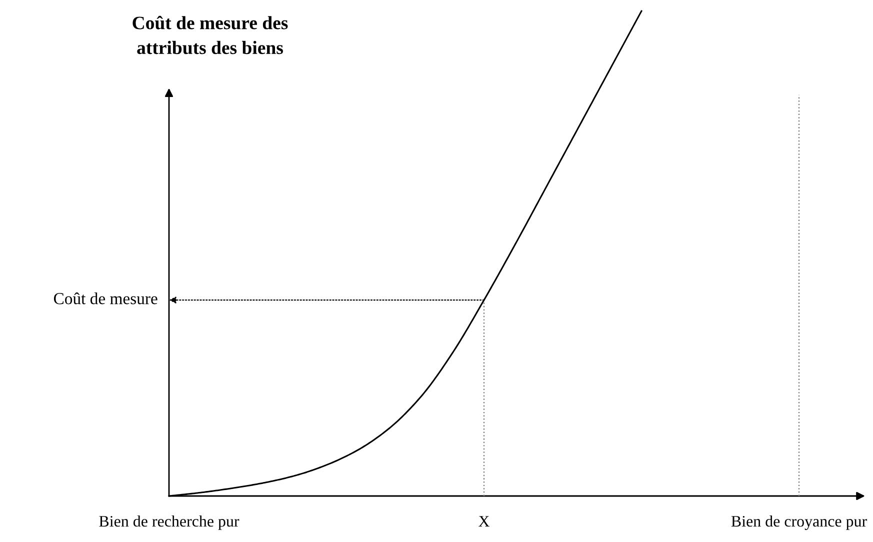 The image size is (873, 542). Describe the element at coordinates (210, 35) in the screenshot. I see `y-axis-title: Coût de mesure des attributs des biens` at that location.